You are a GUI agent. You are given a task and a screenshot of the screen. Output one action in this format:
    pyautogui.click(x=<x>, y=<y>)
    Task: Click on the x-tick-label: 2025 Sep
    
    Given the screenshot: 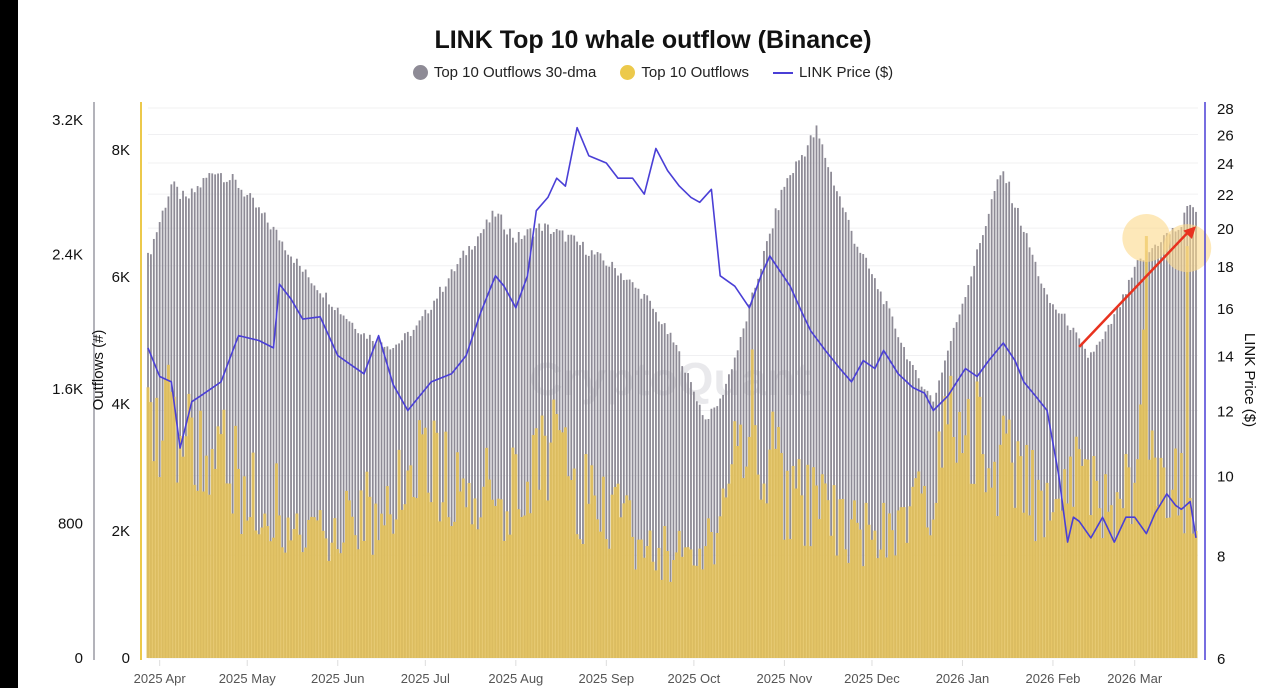 What is the action you would take?
    pyautogui.click(x=606, y=678)
    